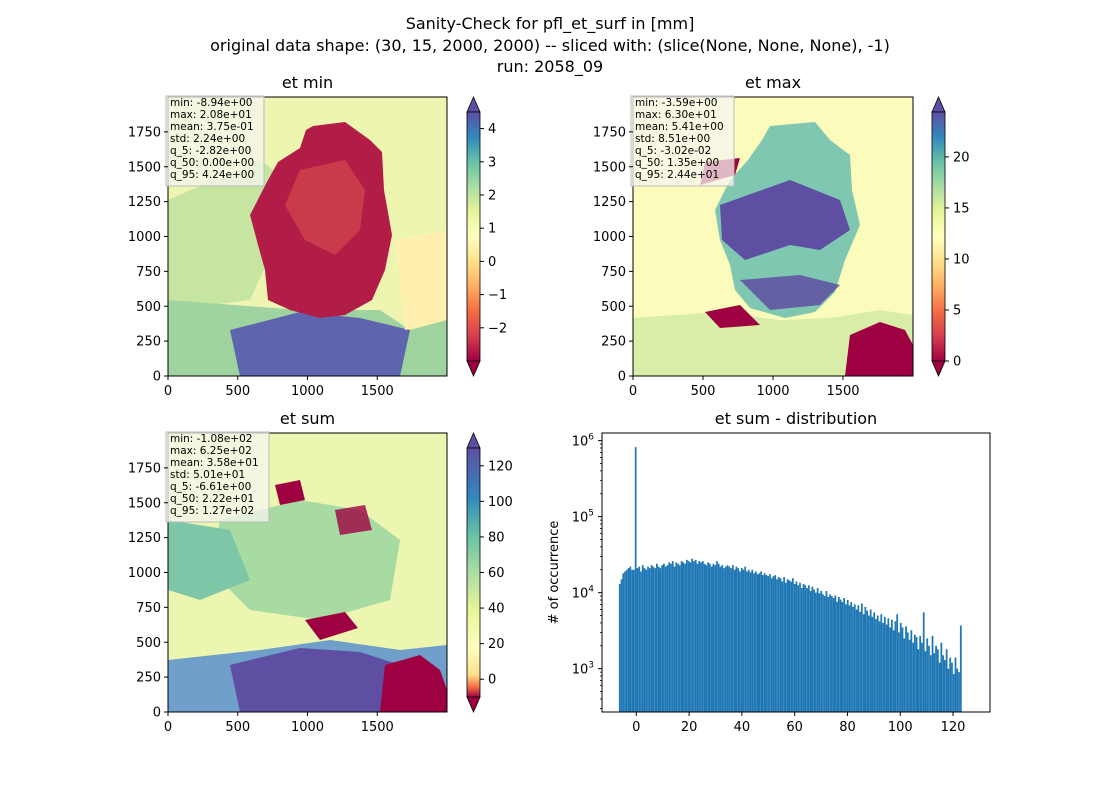 Image resolution: width=1100 pixels, height=800 pixels. I want to click on colorbar-tick-label: 60, so click(496, 573).